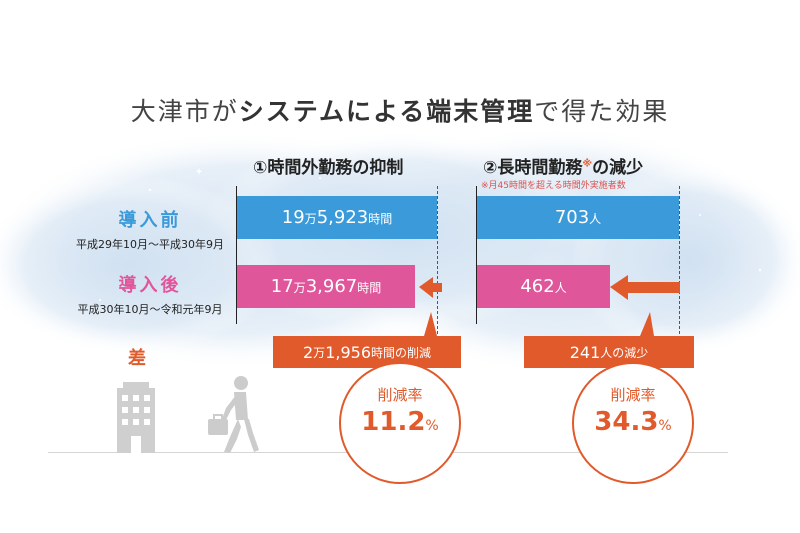 Image resolution: width=800 pixels, height=533 pixels. Describe the element at coordinates (137, 358) in the screenshot. I see `difference-label: 差` at that location.